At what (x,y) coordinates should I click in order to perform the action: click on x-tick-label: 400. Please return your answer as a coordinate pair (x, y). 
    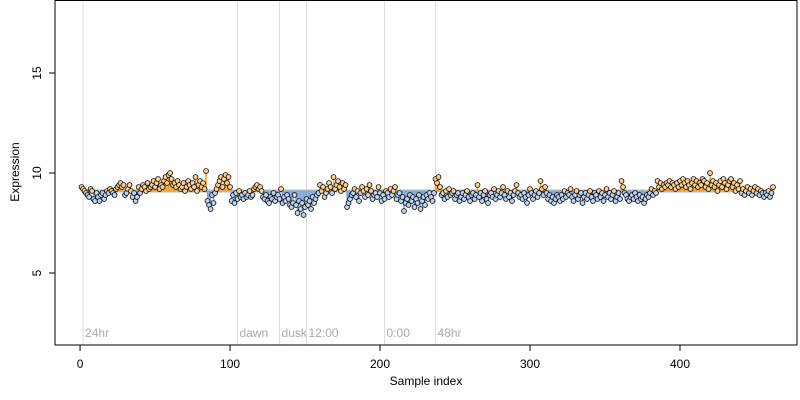
    Looking at the image, I should click on (680, 364).